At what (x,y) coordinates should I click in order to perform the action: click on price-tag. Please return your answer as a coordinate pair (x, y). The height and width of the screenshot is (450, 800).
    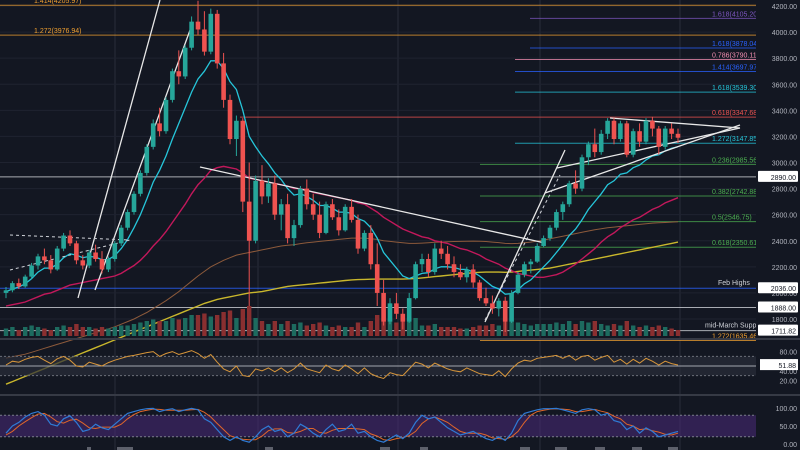
    Looking at the image, I should click on (778, 330).